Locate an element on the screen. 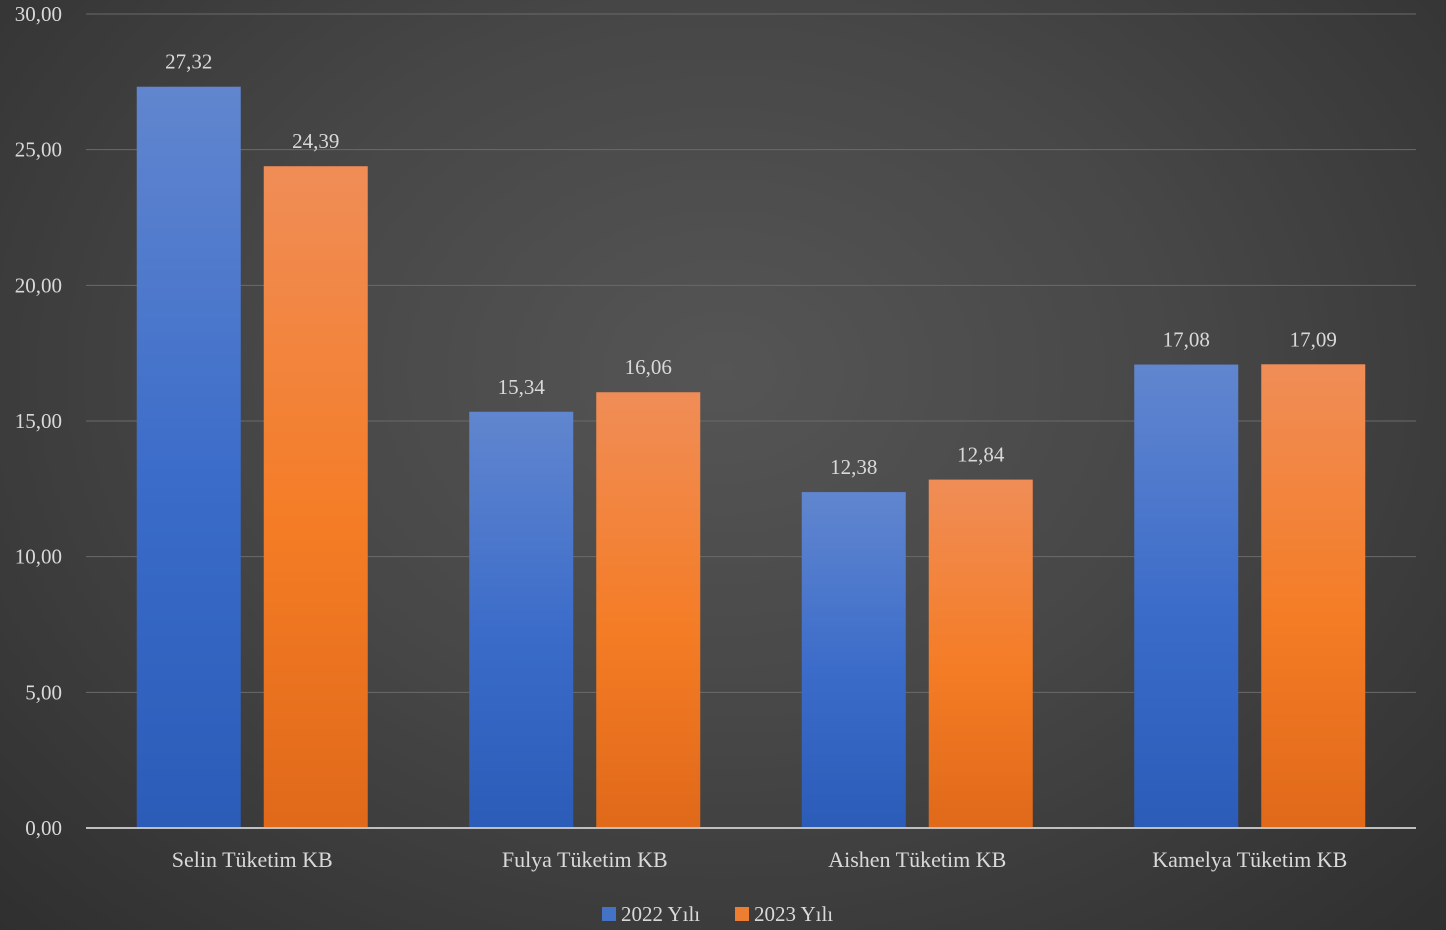 The width and height of the screenshot is (1446, 930). legend-label: 2022 Yılı is located at coordinates (660, 914).